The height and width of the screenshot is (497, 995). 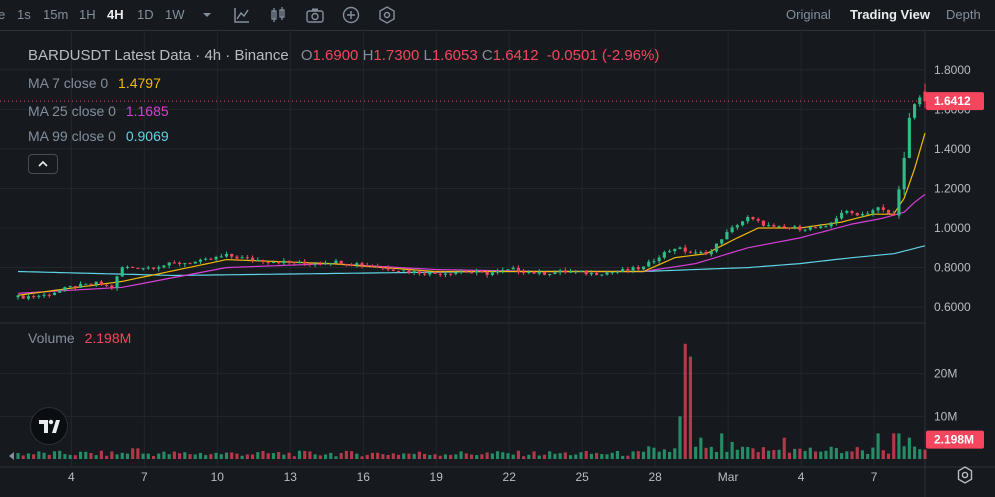 I want to click on open-value: 1.6900, so click(x=335, y=55).